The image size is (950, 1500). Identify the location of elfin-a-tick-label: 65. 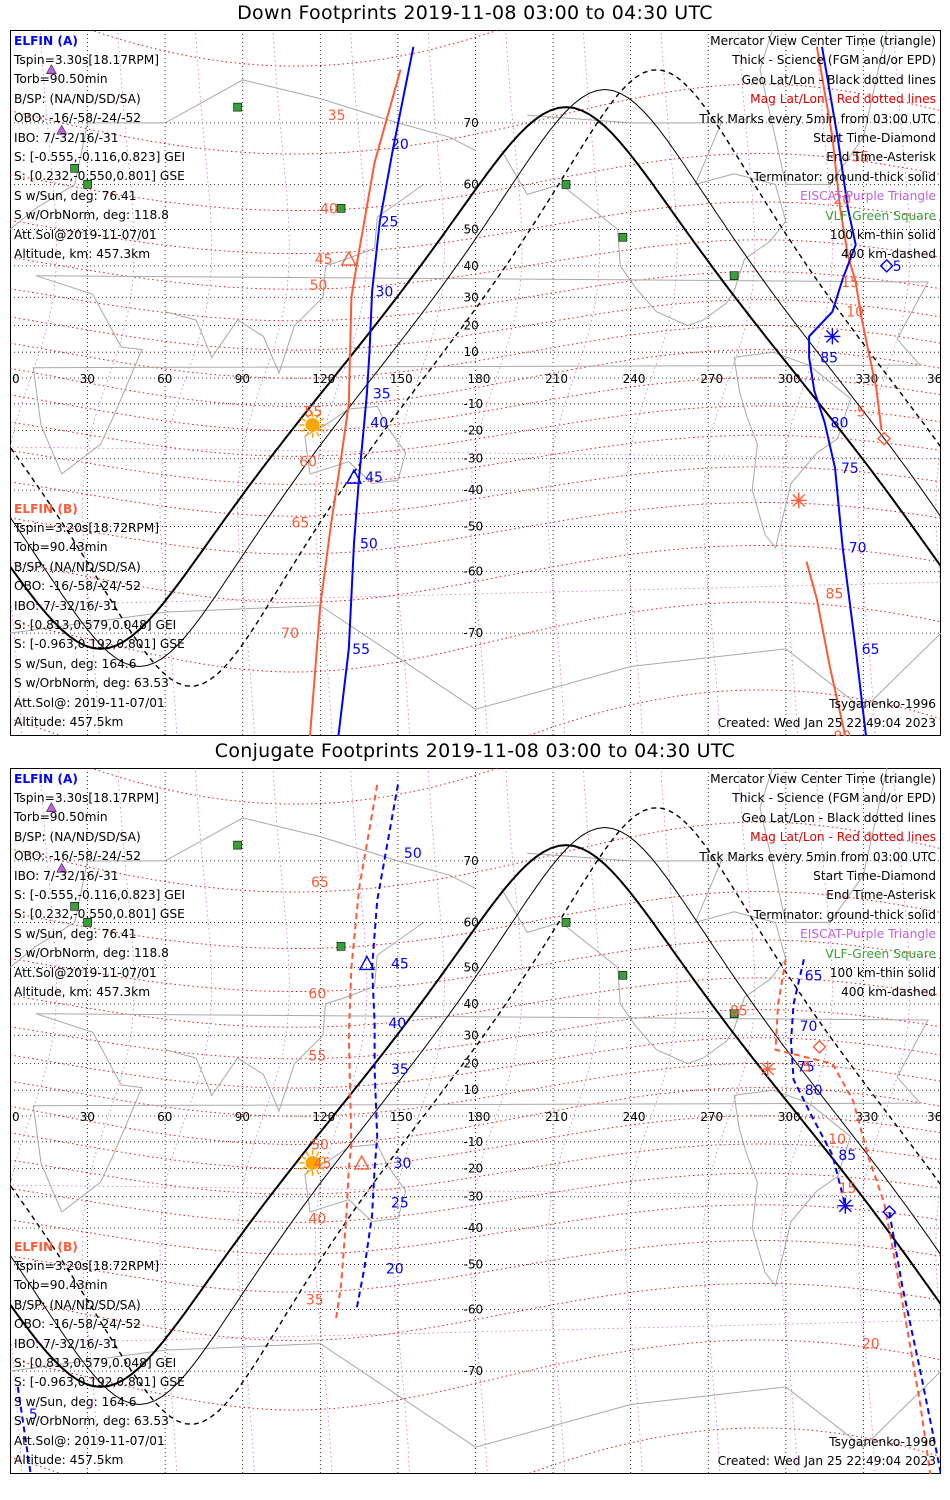
(814, 976).